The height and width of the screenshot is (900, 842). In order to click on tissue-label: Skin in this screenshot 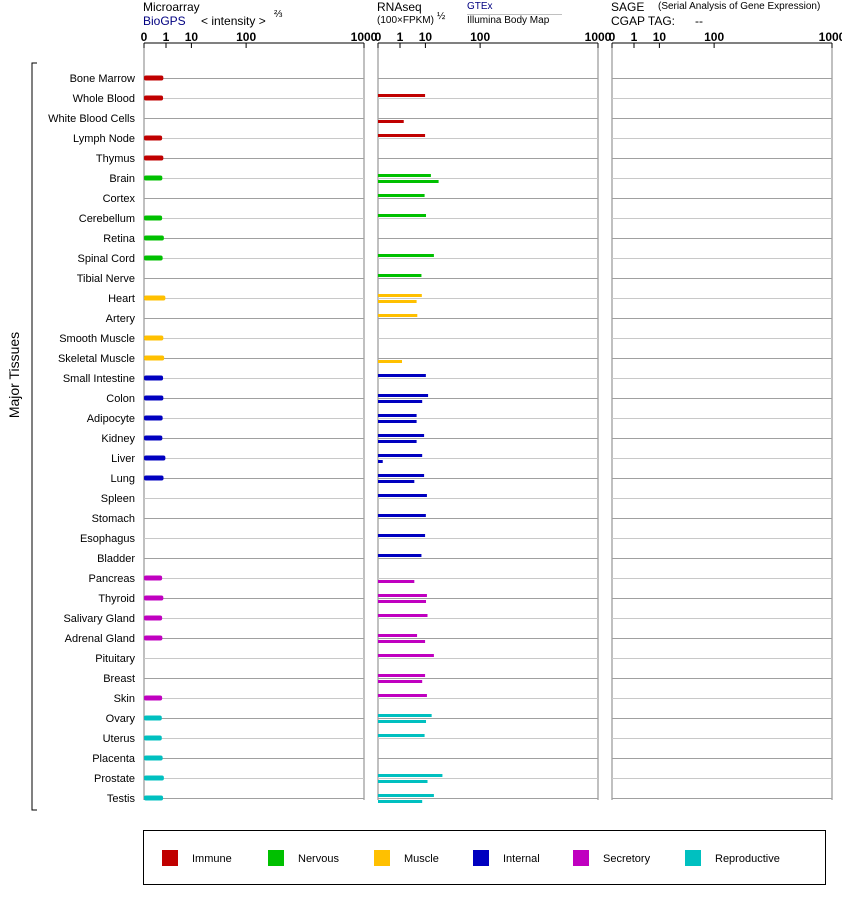, I will do `click(124, 699)`.